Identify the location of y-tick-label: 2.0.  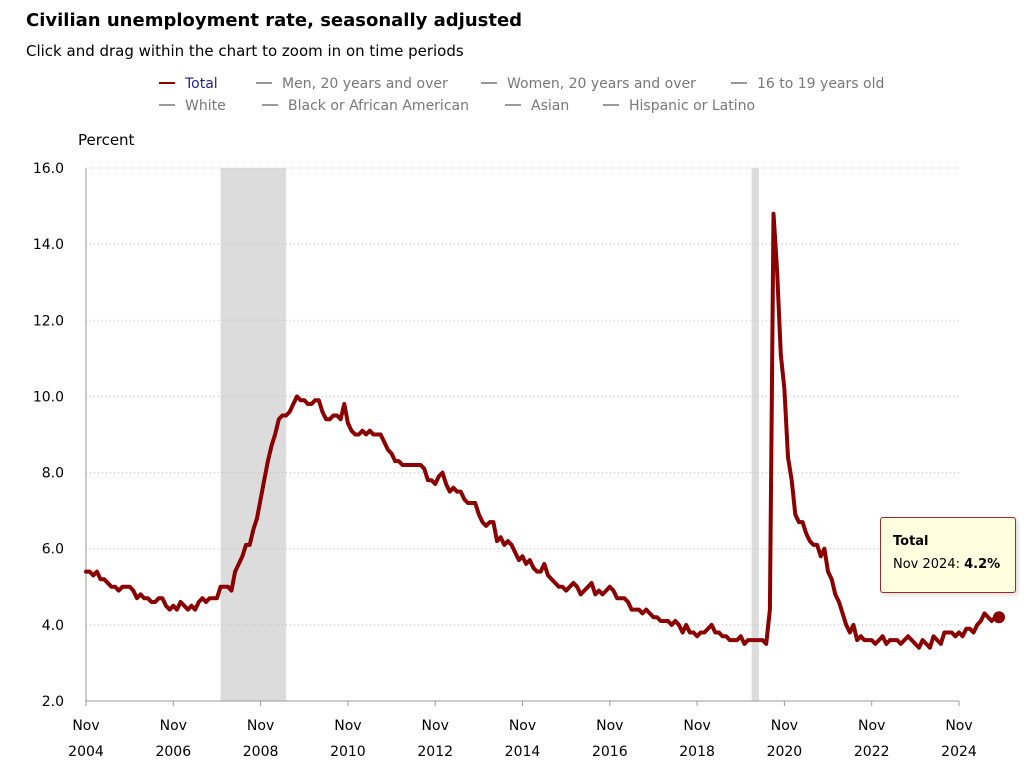
(53, 702).